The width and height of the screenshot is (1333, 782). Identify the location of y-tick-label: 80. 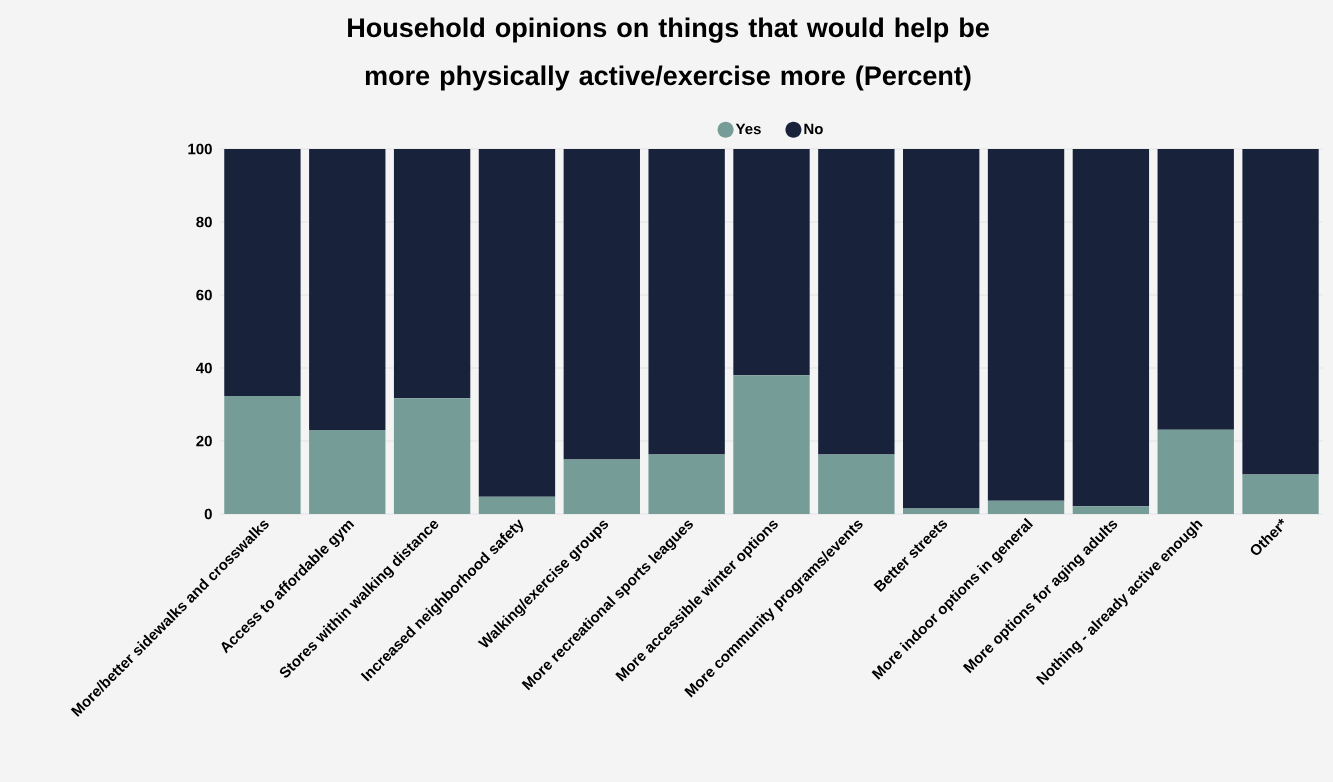
(204, 222).